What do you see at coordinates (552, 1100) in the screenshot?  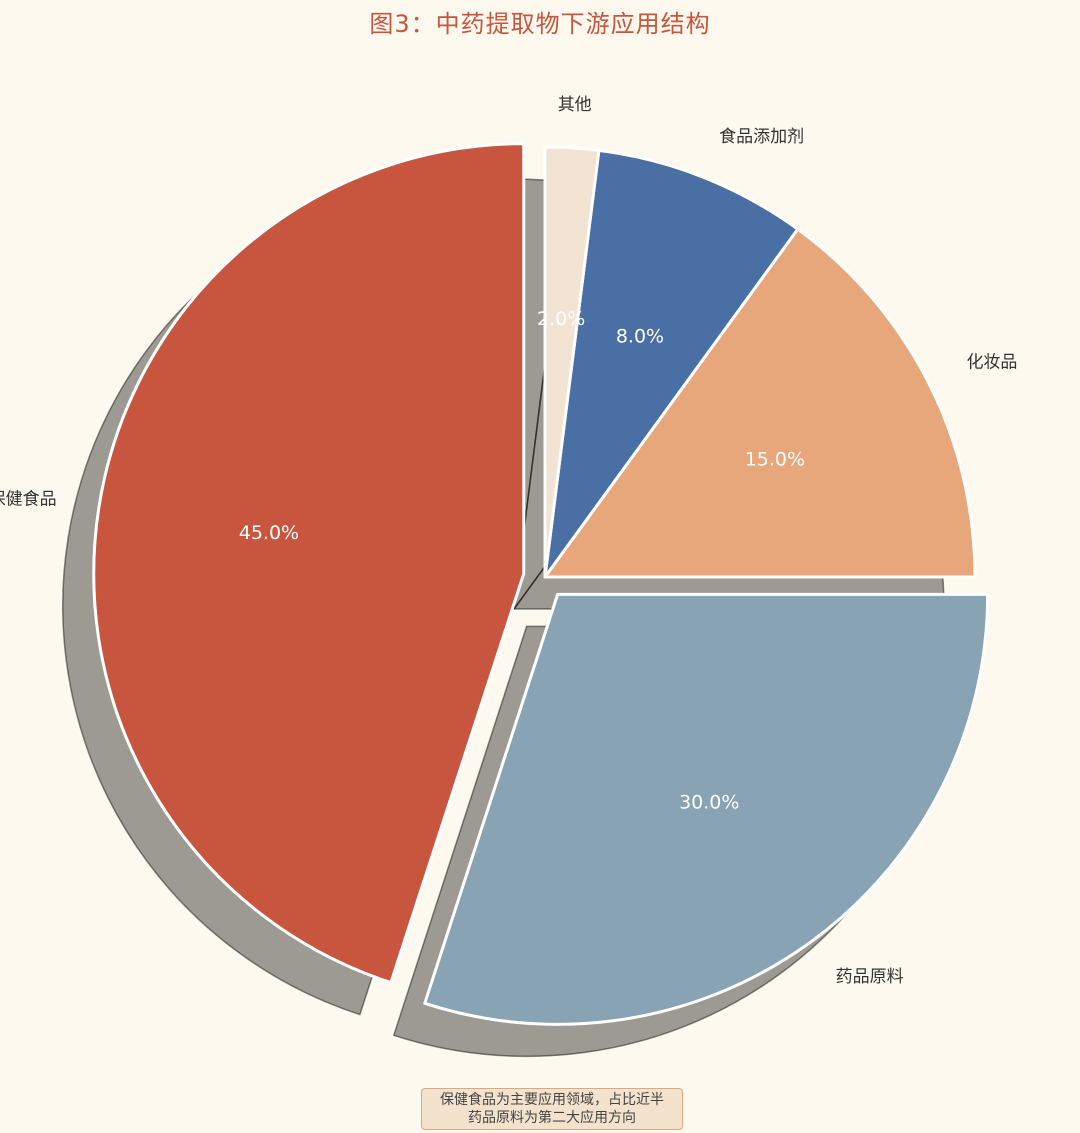 I see `annotation-line-1: 保健食品为主要应用领域，占比近半` at bounding box center [552, 1100].